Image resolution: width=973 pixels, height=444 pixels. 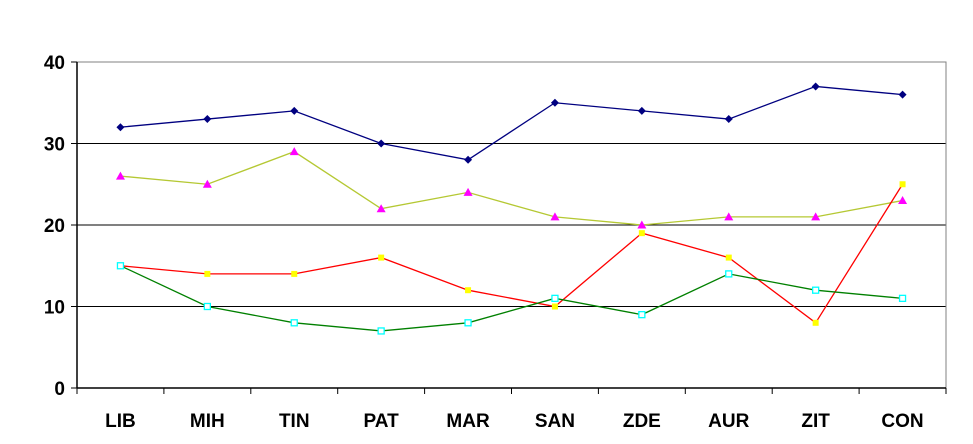 What do you see at coordinates (468, 421) in the screenshot?
I see `x-tick-label: MAR` at bounding box center [468, 421].